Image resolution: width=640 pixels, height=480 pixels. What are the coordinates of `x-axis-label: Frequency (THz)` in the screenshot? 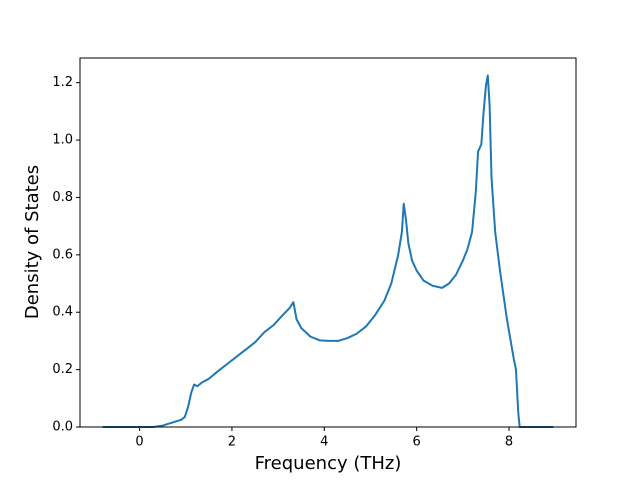 It's located at (328, 463).